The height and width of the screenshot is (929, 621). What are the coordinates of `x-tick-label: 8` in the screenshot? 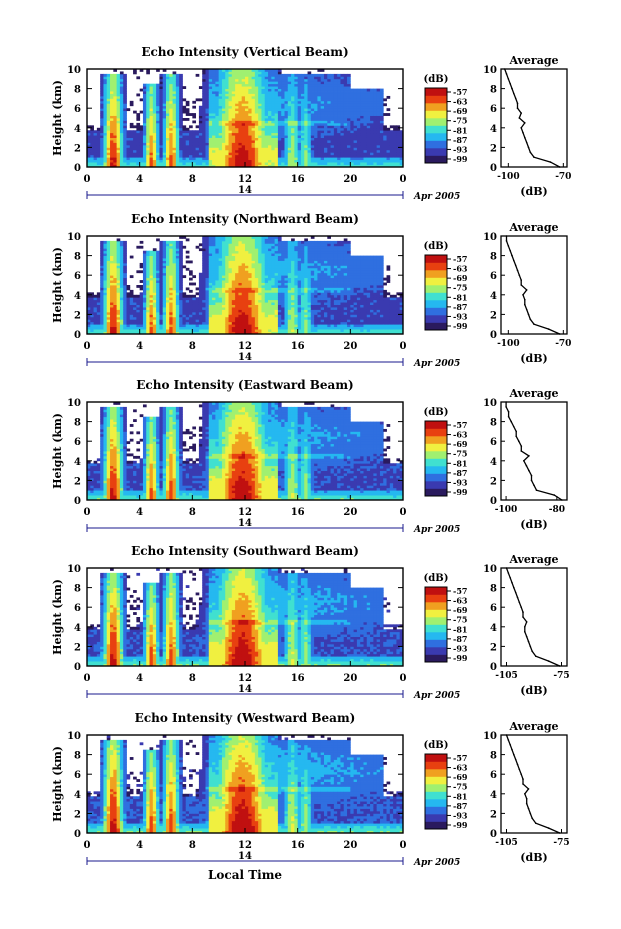 It's located at (192, 179).